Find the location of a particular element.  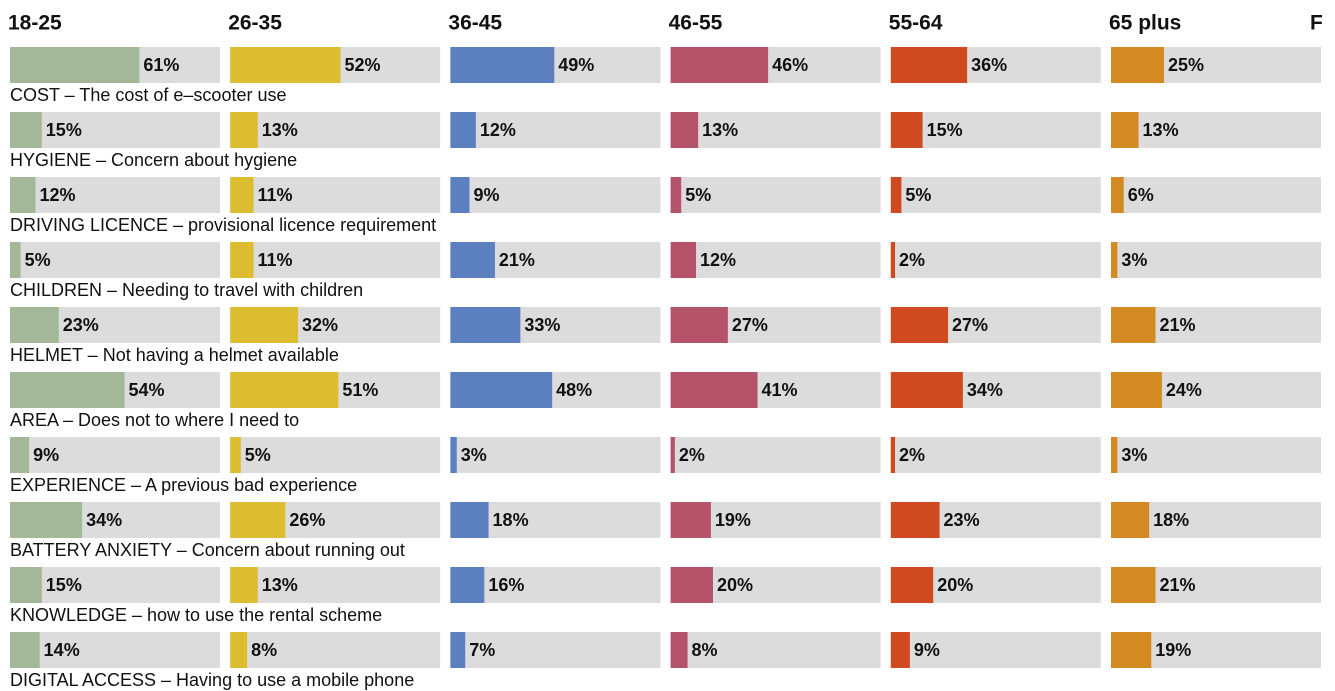

value-label: 32% is located at coordinates (320, 325).